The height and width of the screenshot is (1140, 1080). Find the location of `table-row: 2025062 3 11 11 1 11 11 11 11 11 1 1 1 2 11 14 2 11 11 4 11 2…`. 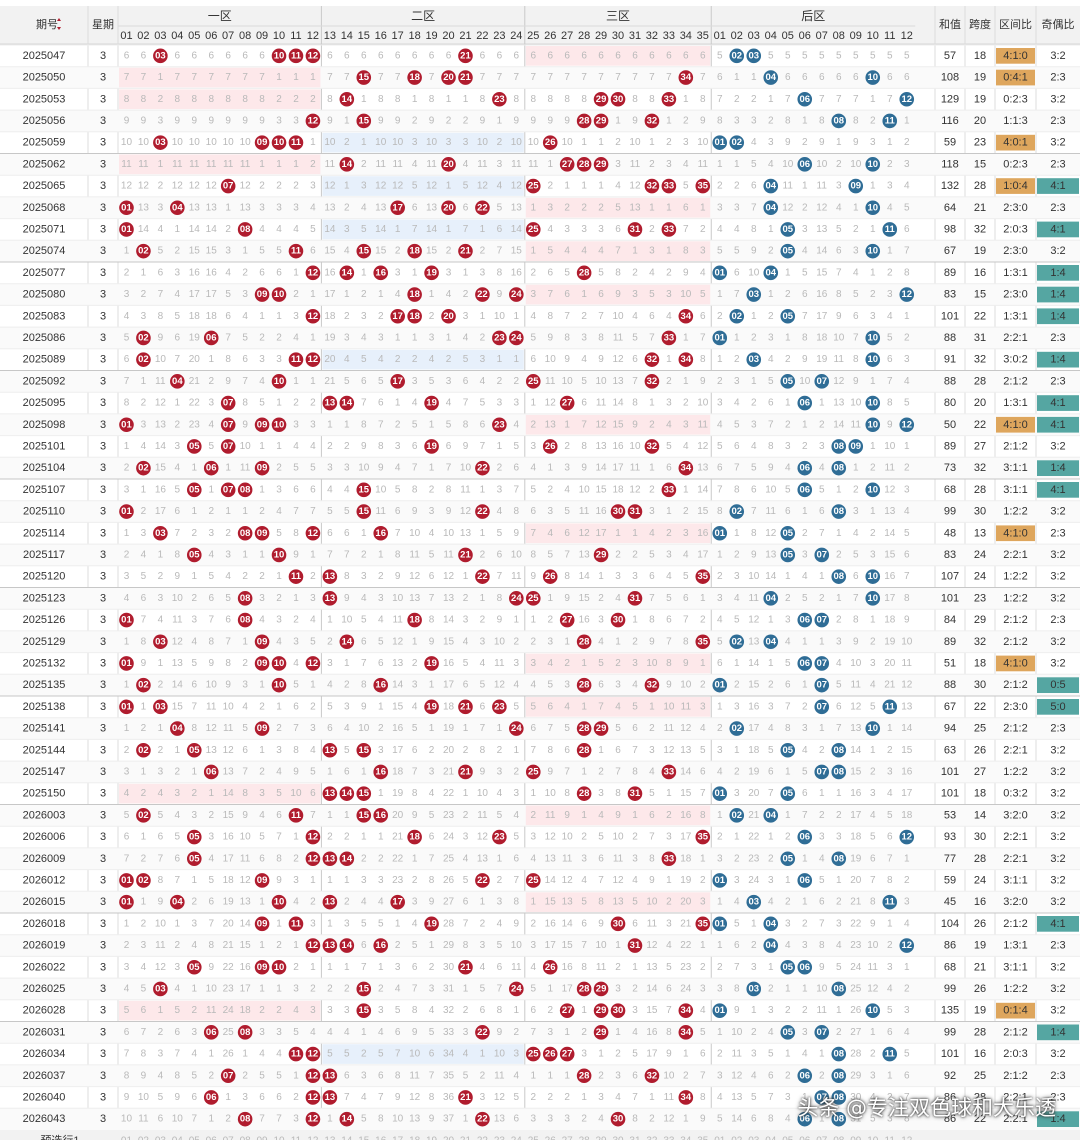

table-row: 2025062 3 11 11 1 11 11 11 11 11 1 1 1 2 11 14 2 11 11 4 11 2… is located at coordinates (540, 164).